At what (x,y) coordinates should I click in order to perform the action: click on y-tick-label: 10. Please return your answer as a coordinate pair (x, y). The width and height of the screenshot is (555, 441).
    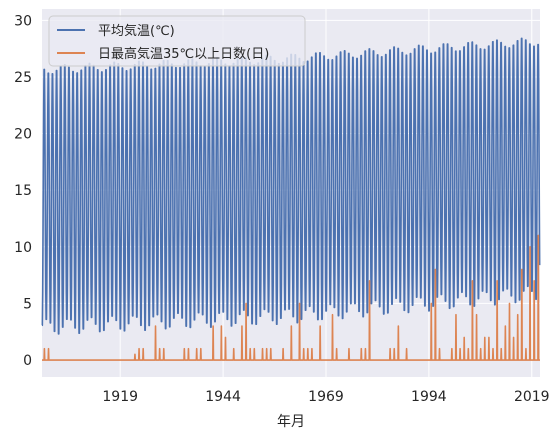
    Looking at the image, I should click on (23, 248).